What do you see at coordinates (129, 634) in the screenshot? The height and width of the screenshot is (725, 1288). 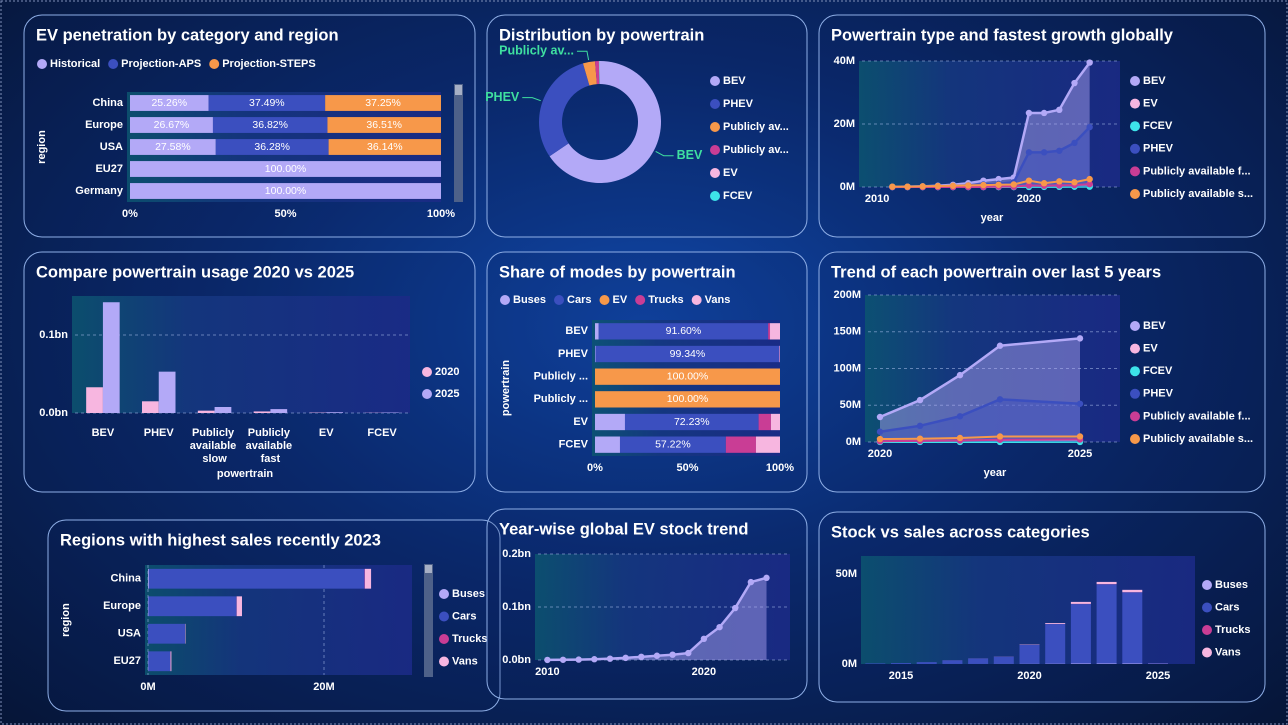 I see `y-tick-label: USA` at bounding box center [129, 634].